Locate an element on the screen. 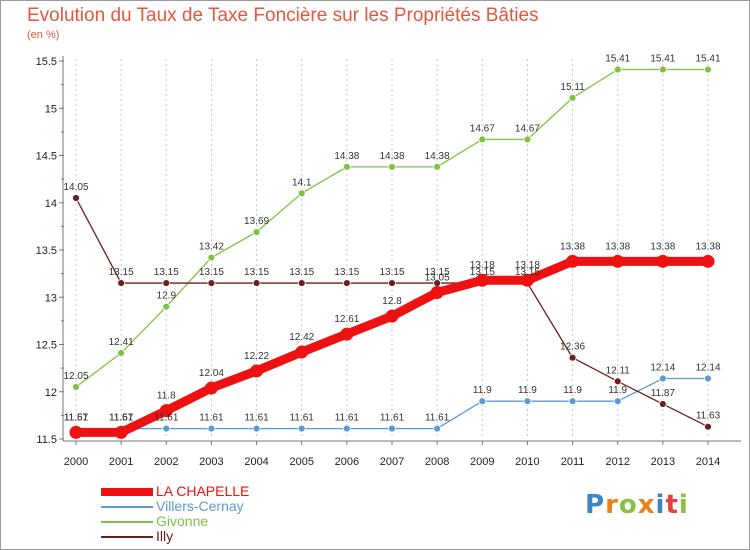 Image resolution: width=750 pixels, height=550 pixels. data-label: 12.8 is located at coordinates (392, 301).